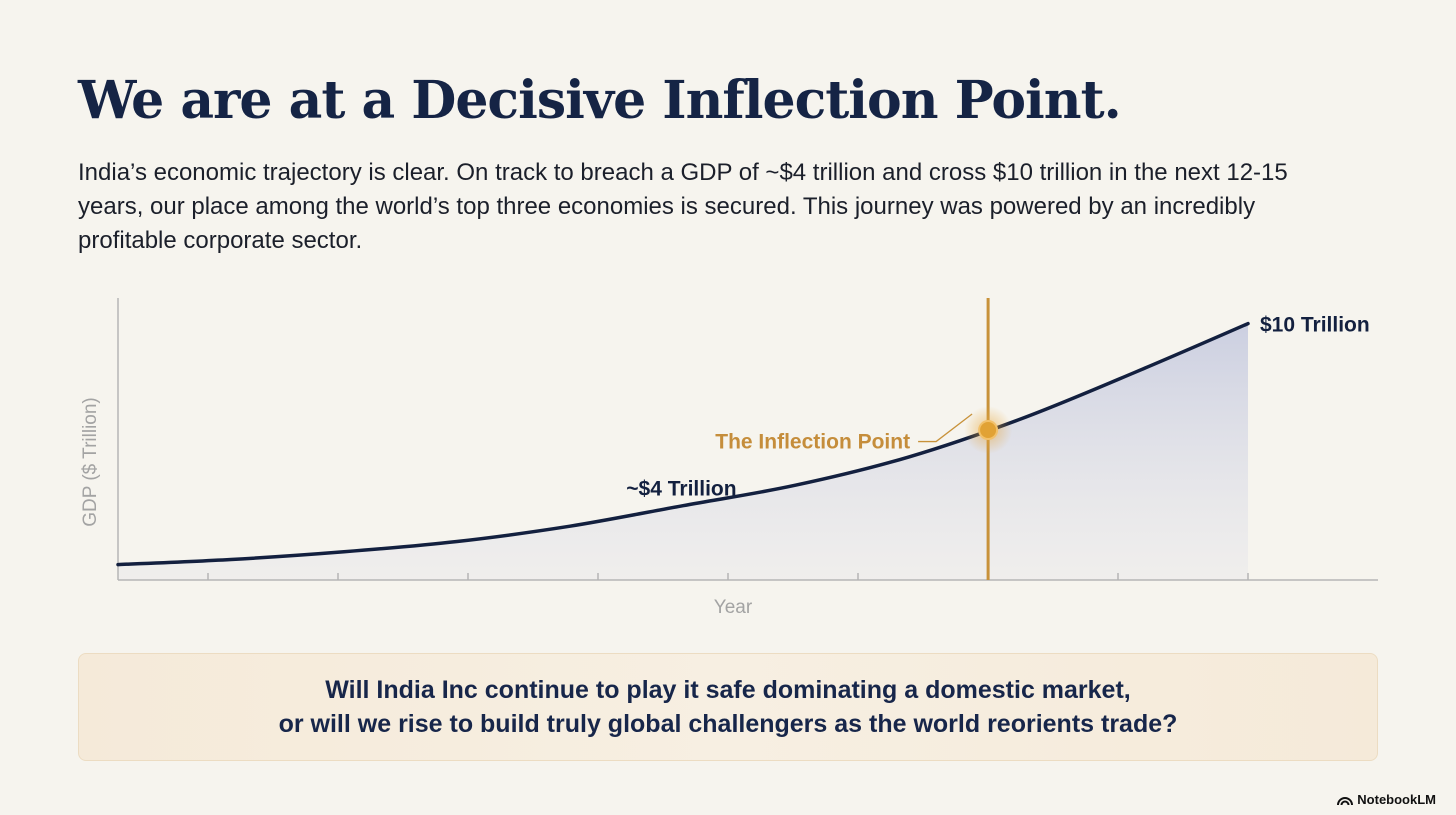 The image size is (1456, 815). I want to click on inflection-leader-line, so click(945, 428).